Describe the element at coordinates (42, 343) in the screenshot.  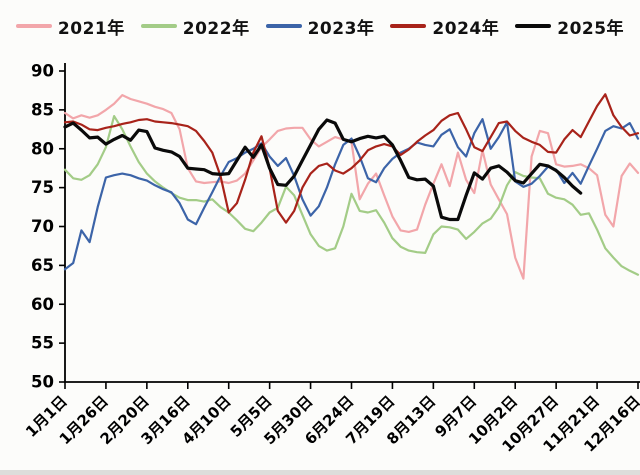
I see `y-axis-label: 55` at that location.